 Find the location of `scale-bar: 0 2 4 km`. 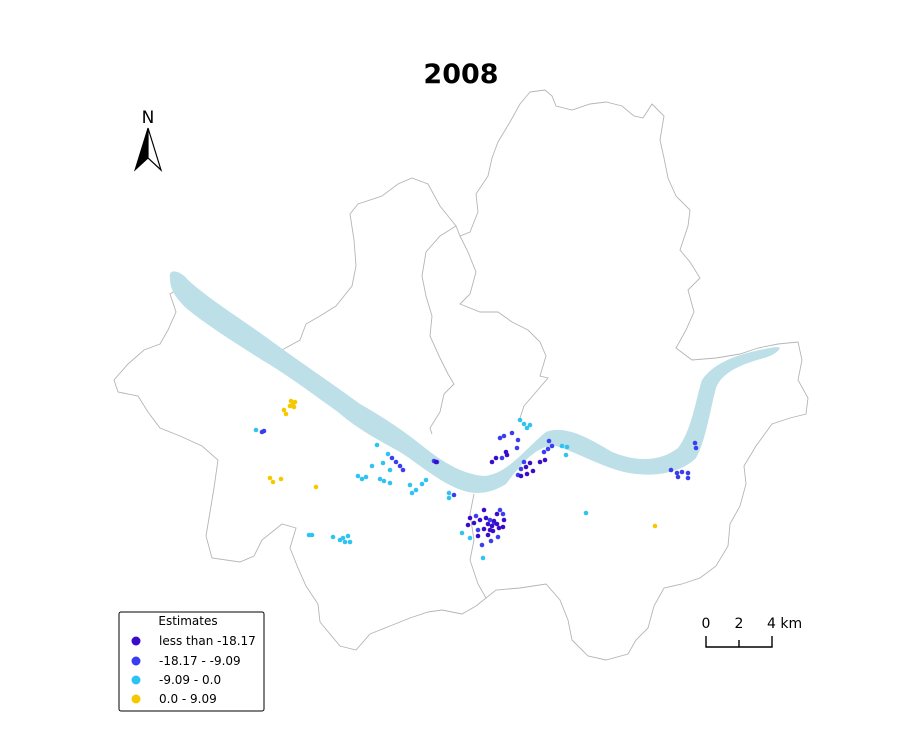

scale-bar: 0 2 4 km is located at coordinates (752, 632).